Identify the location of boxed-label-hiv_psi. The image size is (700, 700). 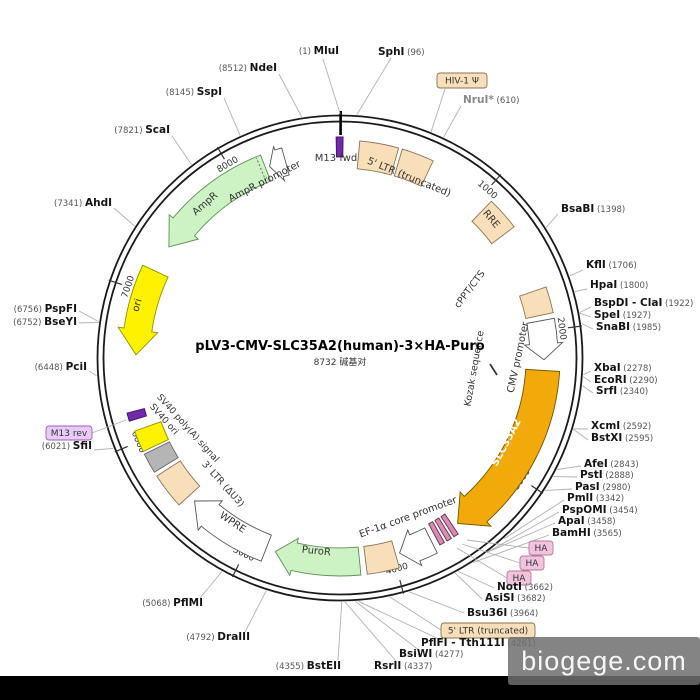
(462, 80).